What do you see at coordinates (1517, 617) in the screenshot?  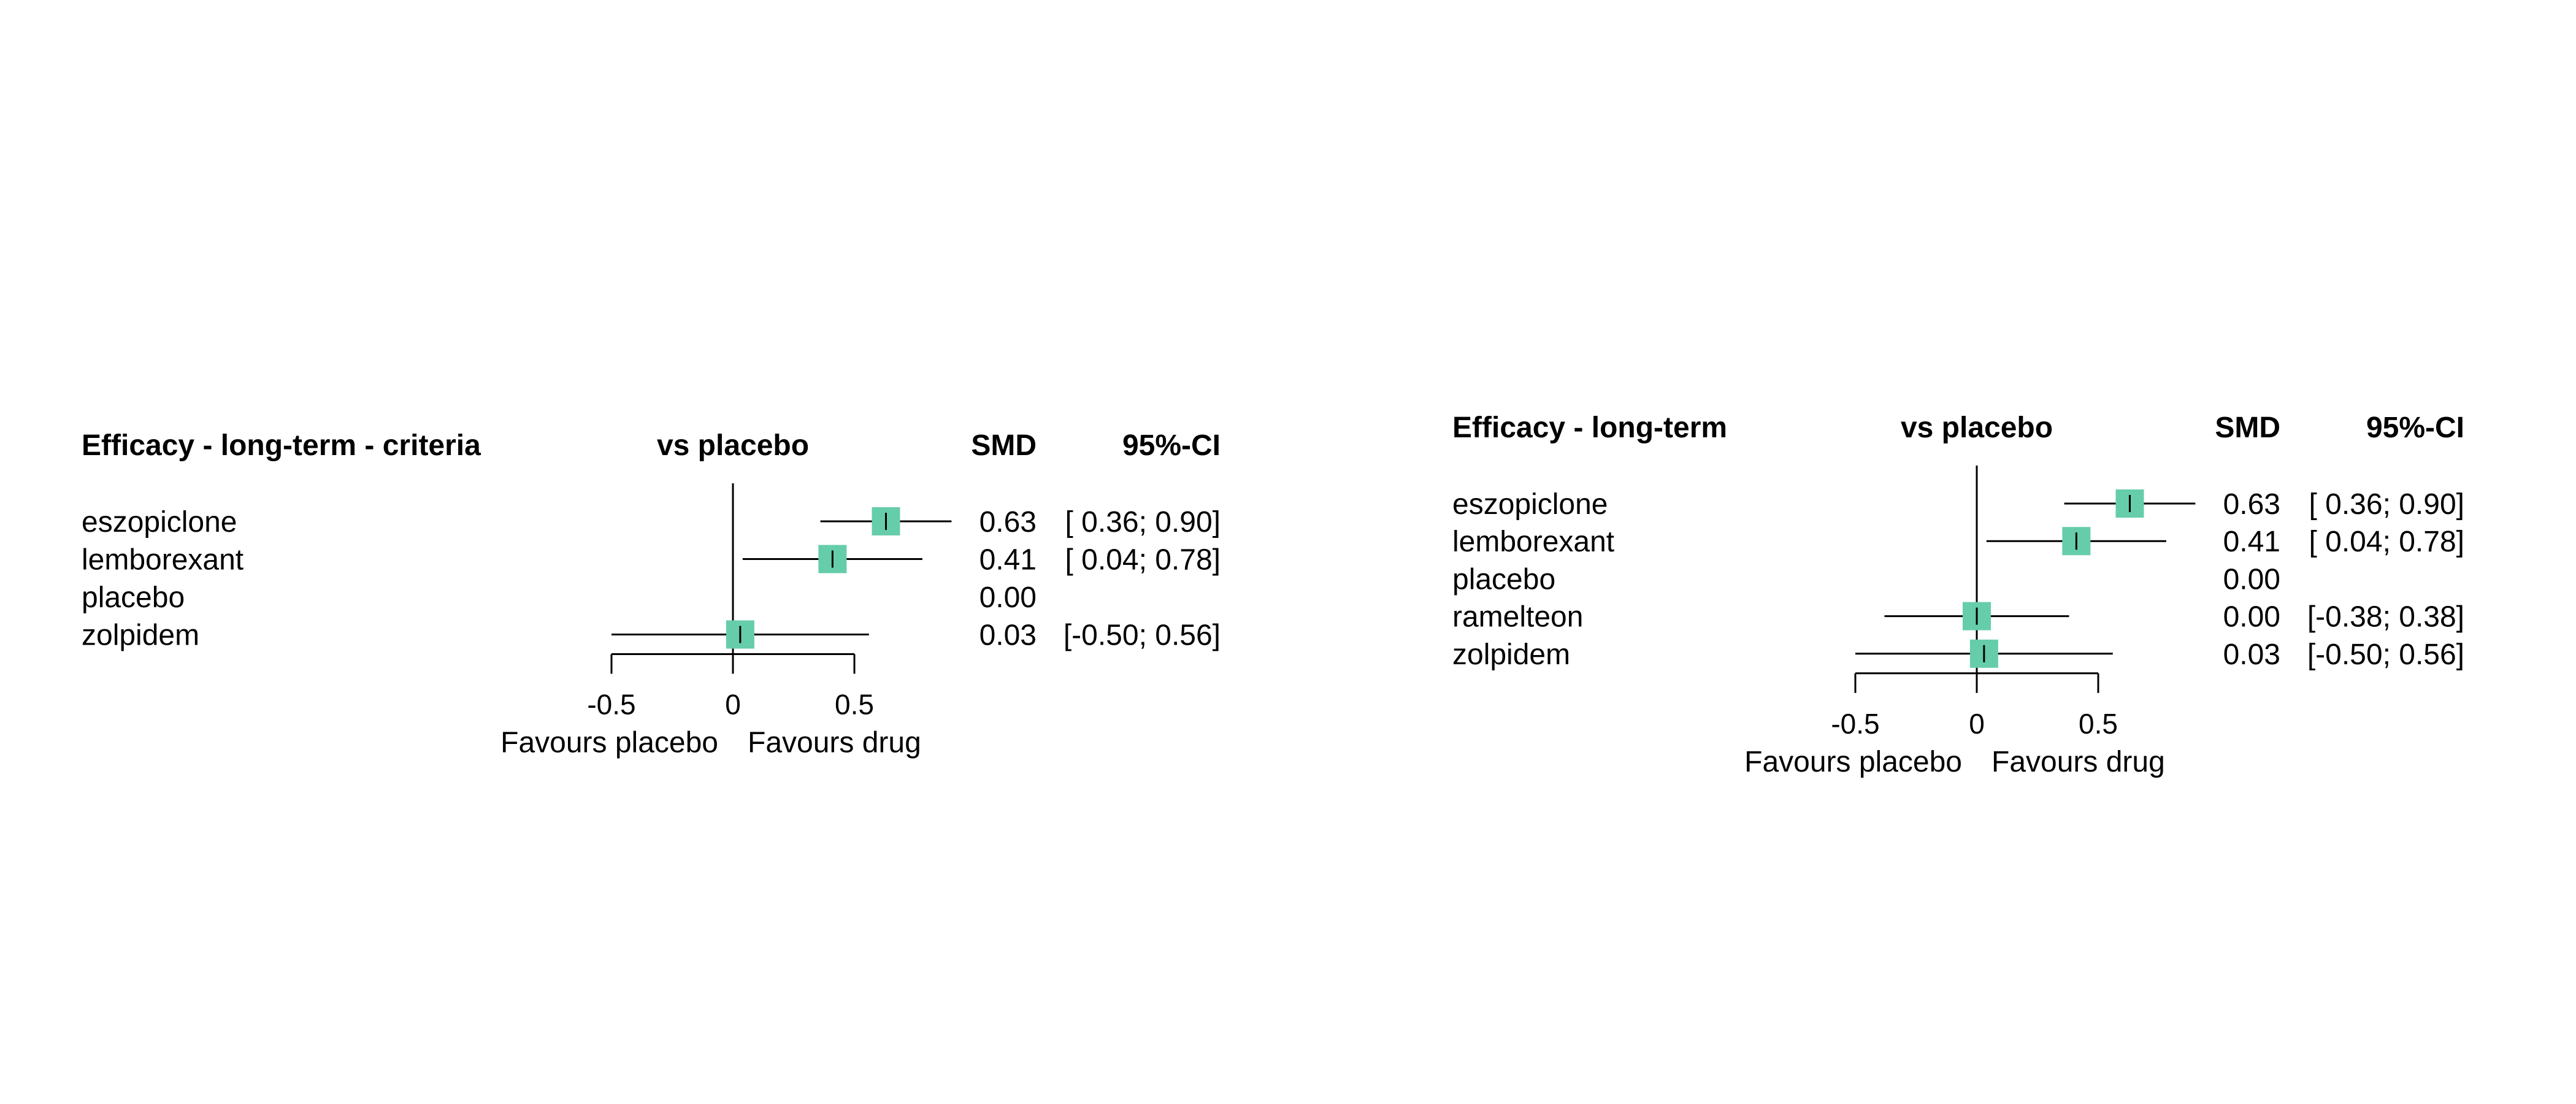 I see `treatment-label: ramelteon` at bounding box center [1517, 617].